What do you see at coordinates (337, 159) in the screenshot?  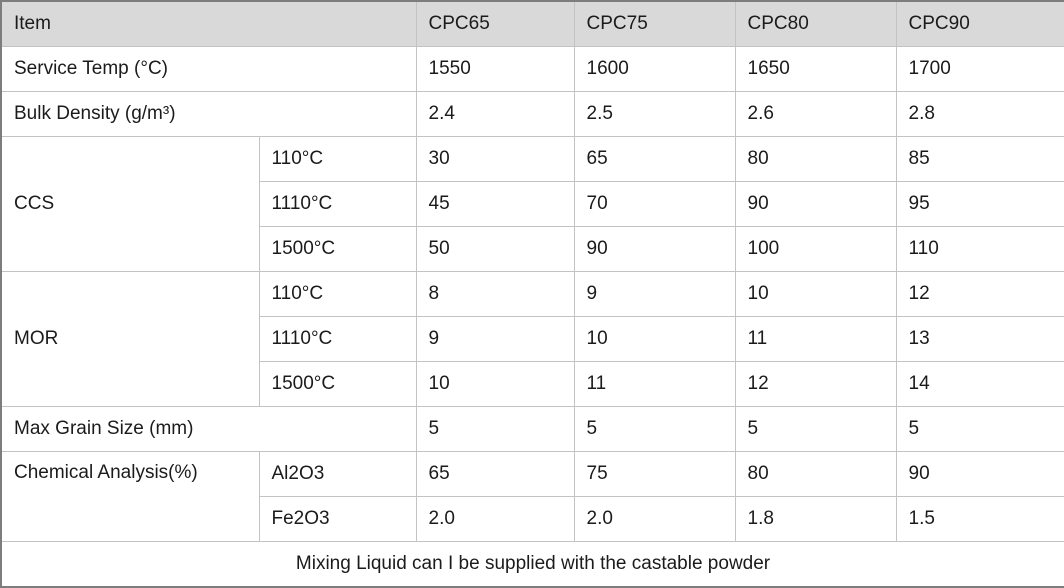 I see `ccs-sub-label-110: 110°C` at bounding box center [337, 159].